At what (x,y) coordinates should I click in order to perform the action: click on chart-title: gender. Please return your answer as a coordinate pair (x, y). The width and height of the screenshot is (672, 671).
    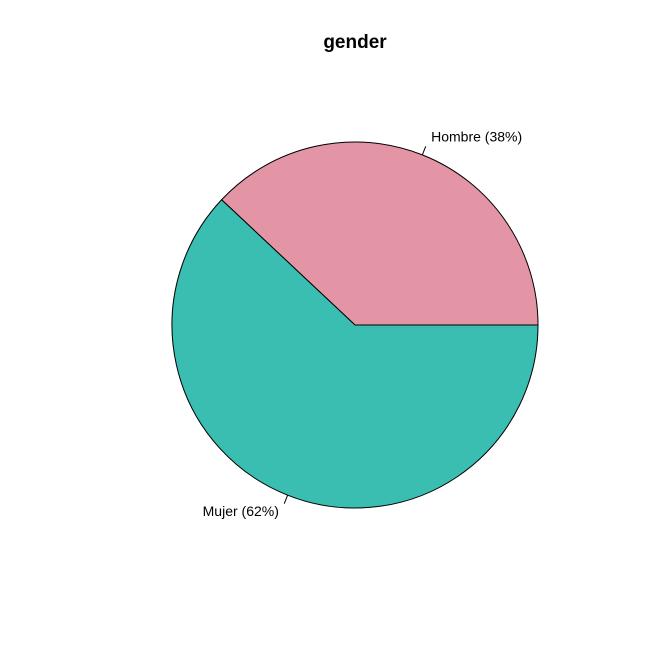
    Looking at the image, I should click on (355, 42).